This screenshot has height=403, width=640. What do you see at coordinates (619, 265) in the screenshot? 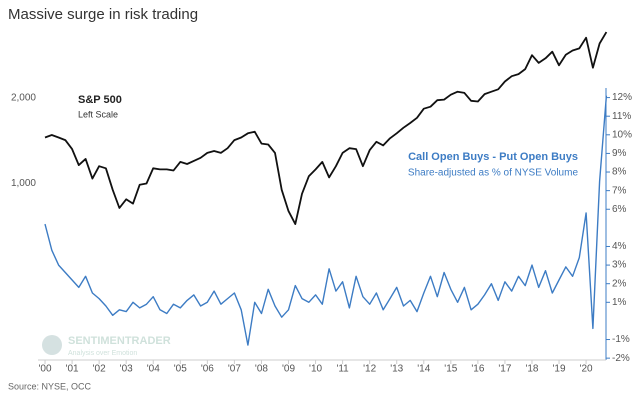
I see `y2-tick-label: 3%` at bounding box center [619, 265].